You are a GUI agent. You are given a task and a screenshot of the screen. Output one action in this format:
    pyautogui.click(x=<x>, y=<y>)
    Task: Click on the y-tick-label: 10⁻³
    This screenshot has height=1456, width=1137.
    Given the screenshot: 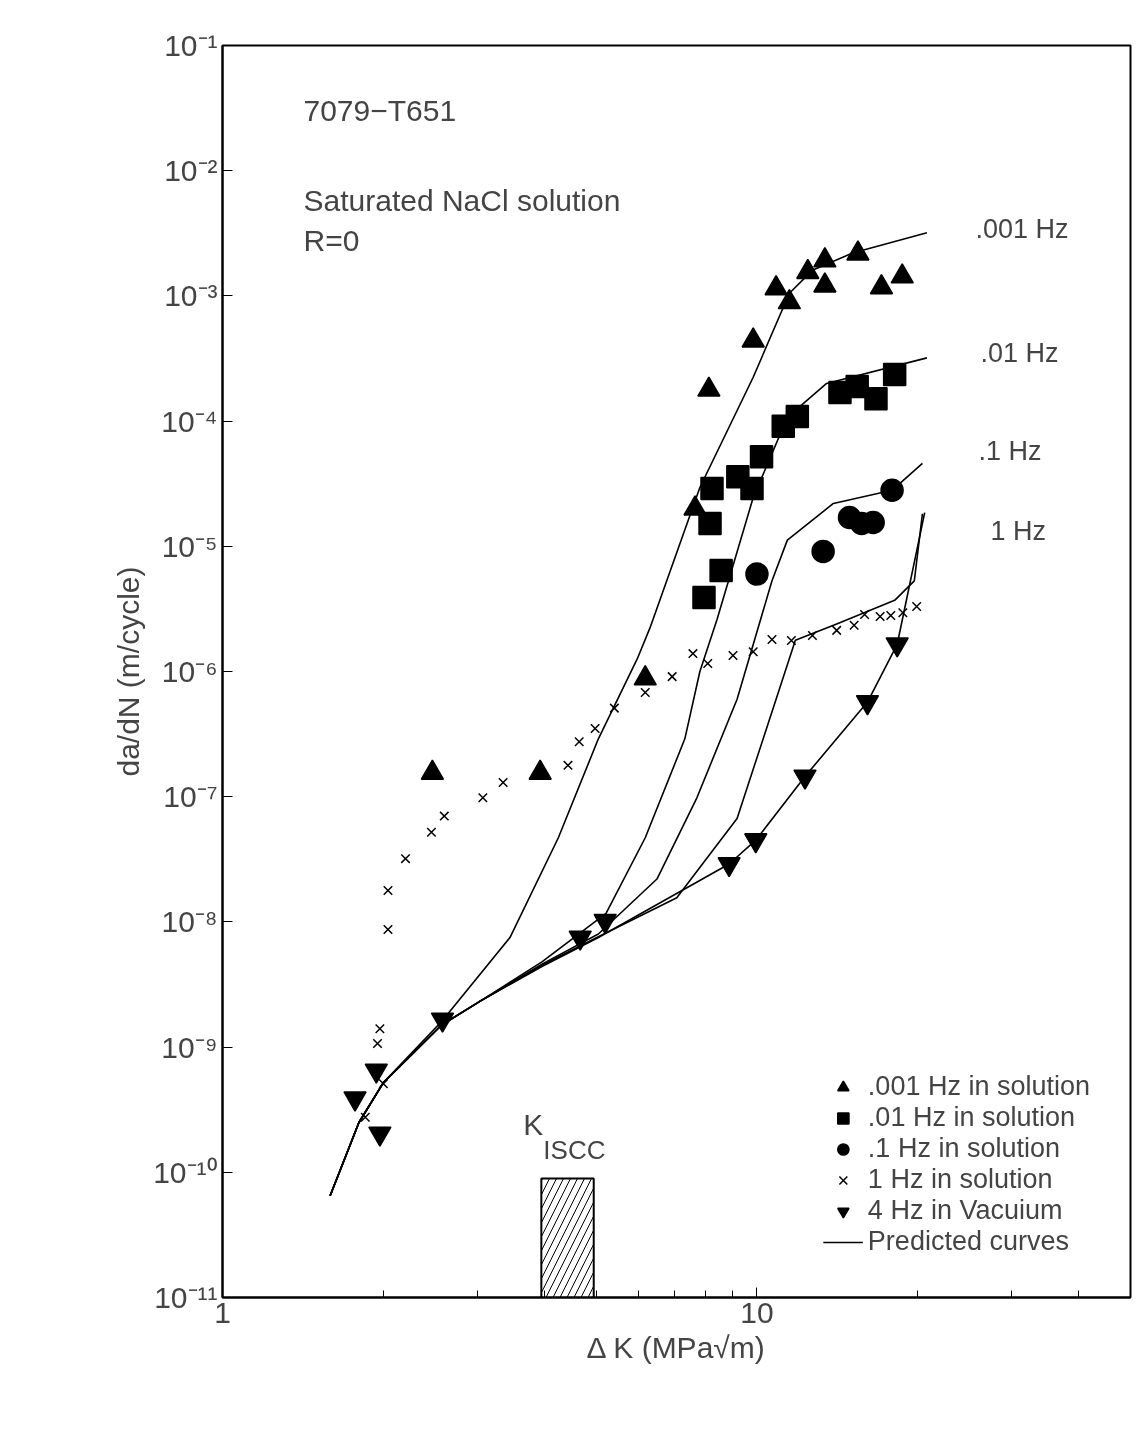 What is the action you would take?
    pyautogui.click(x=191, y=296)
    